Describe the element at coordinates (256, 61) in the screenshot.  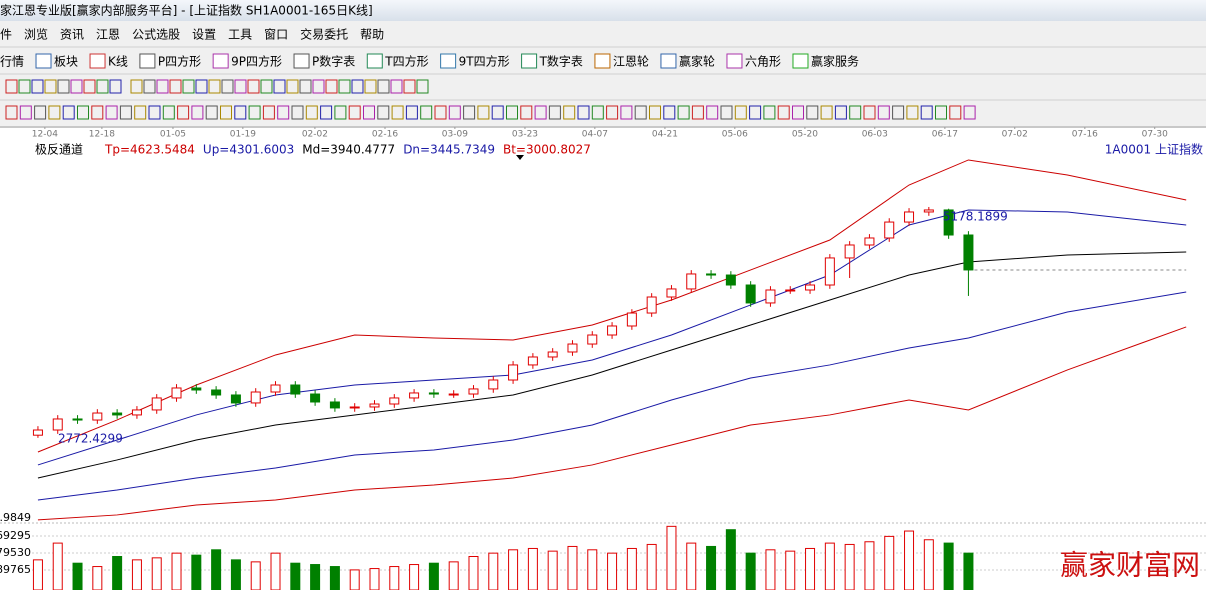
I see `toolbar-item: 9P四方形` at that location.